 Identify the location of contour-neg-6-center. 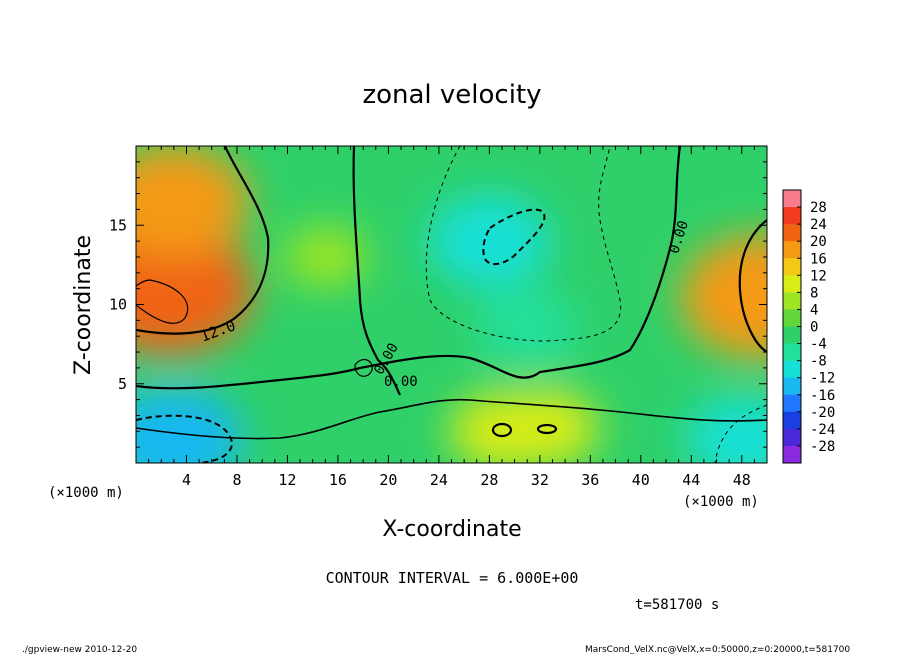
(523, 244).